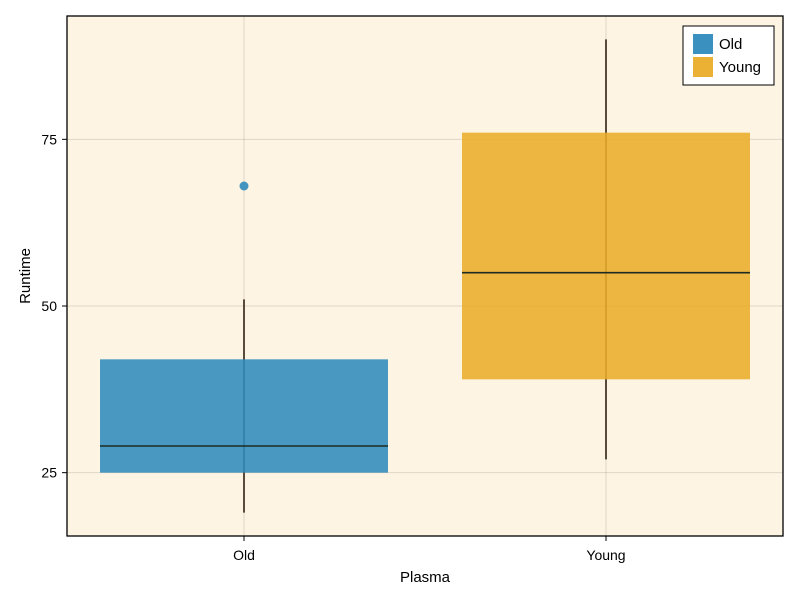  Describe the element at coordinates (429, 549) in the screenshot. I see `x-axis-ticks: Old Young` at that location.